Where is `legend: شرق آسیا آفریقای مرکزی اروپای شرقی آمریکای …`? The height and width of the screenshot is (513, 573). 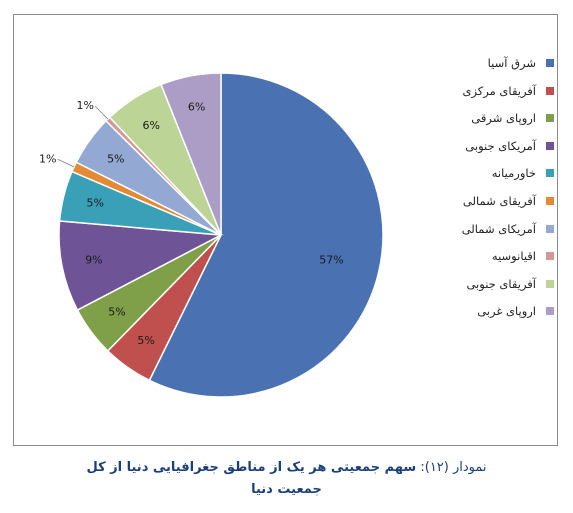
legend: شرق آسیا آفریقای مرکزی اروپای شرقی آمریکای … is located at coordinates (494, 193).